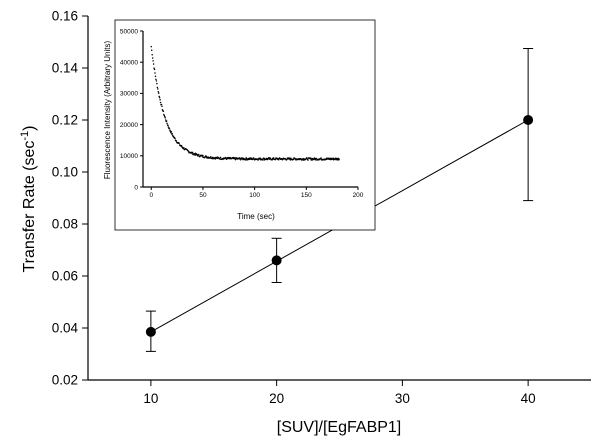 The height and width of the screenshot is (440, 594). I want to click on main-y-tick-label: 0.14, so click(65, 68).